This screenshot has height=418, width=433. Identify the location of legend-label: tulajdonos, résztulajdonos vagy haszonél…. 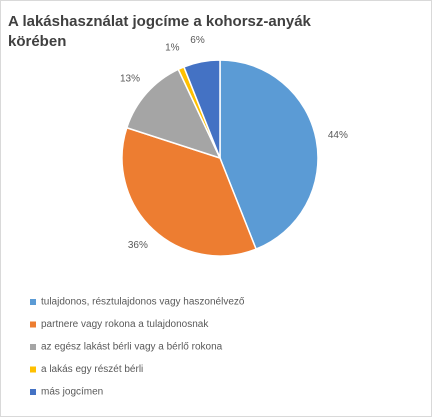
(143, 302).